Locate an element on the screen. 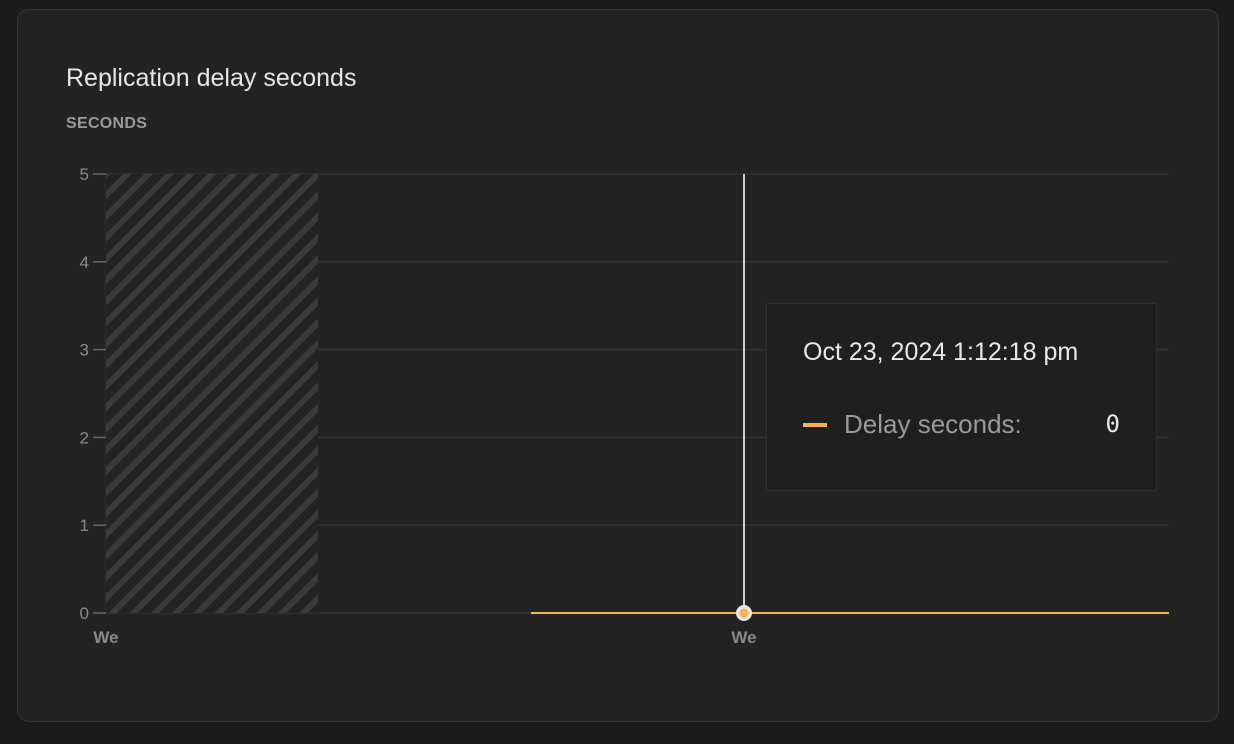 The image size is (1234, 744). tooltip-date: Oct 23, 2024 1:12:18 pm is located at coordinates (941, 352).